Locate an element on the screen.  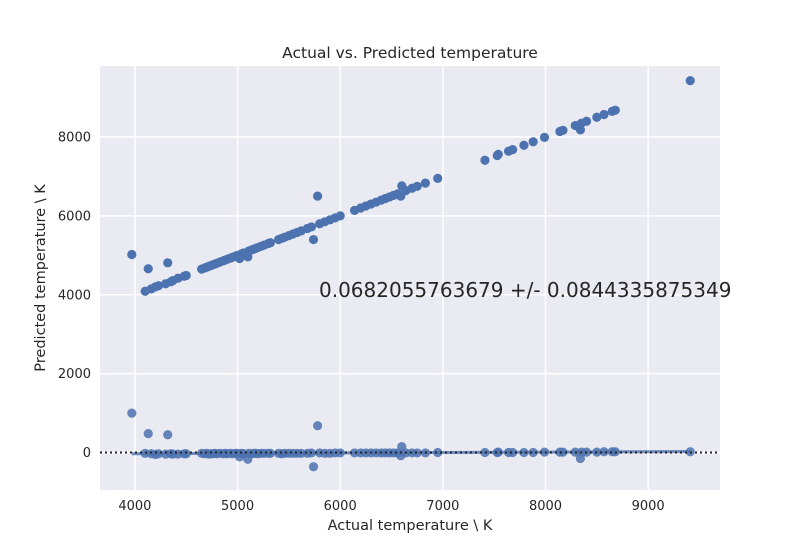
y-tick-label: 6000 is located at coordinates (74, 216).